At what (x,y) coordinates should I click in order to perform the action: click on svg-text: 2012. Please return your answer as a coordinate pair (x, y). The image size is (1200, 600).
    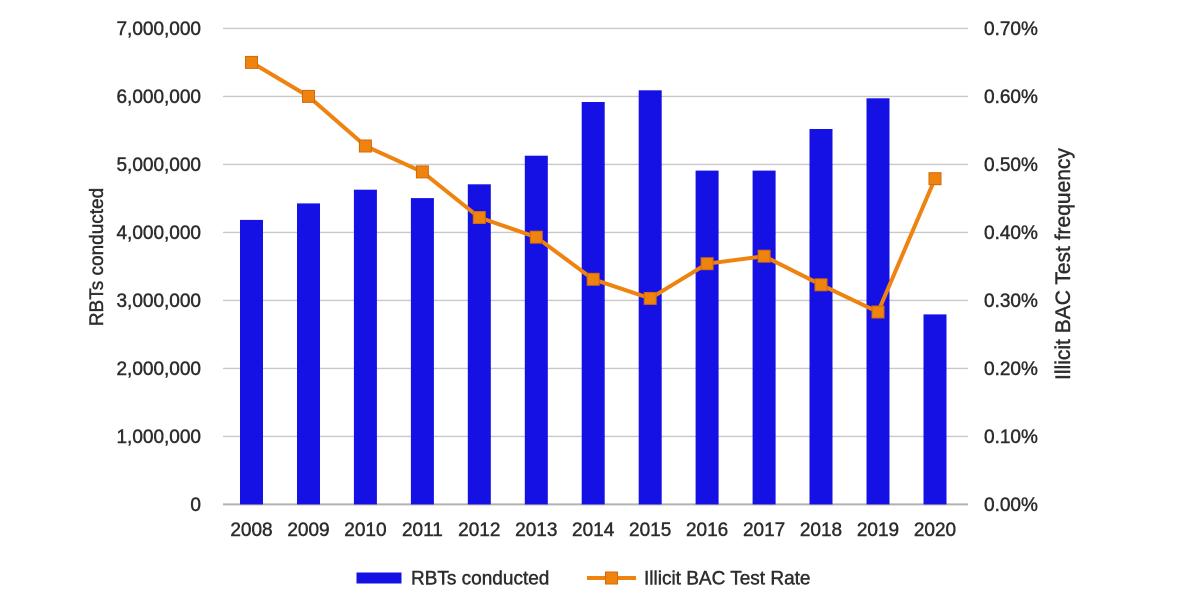
    Looking at the image, I should click on (479, 530).